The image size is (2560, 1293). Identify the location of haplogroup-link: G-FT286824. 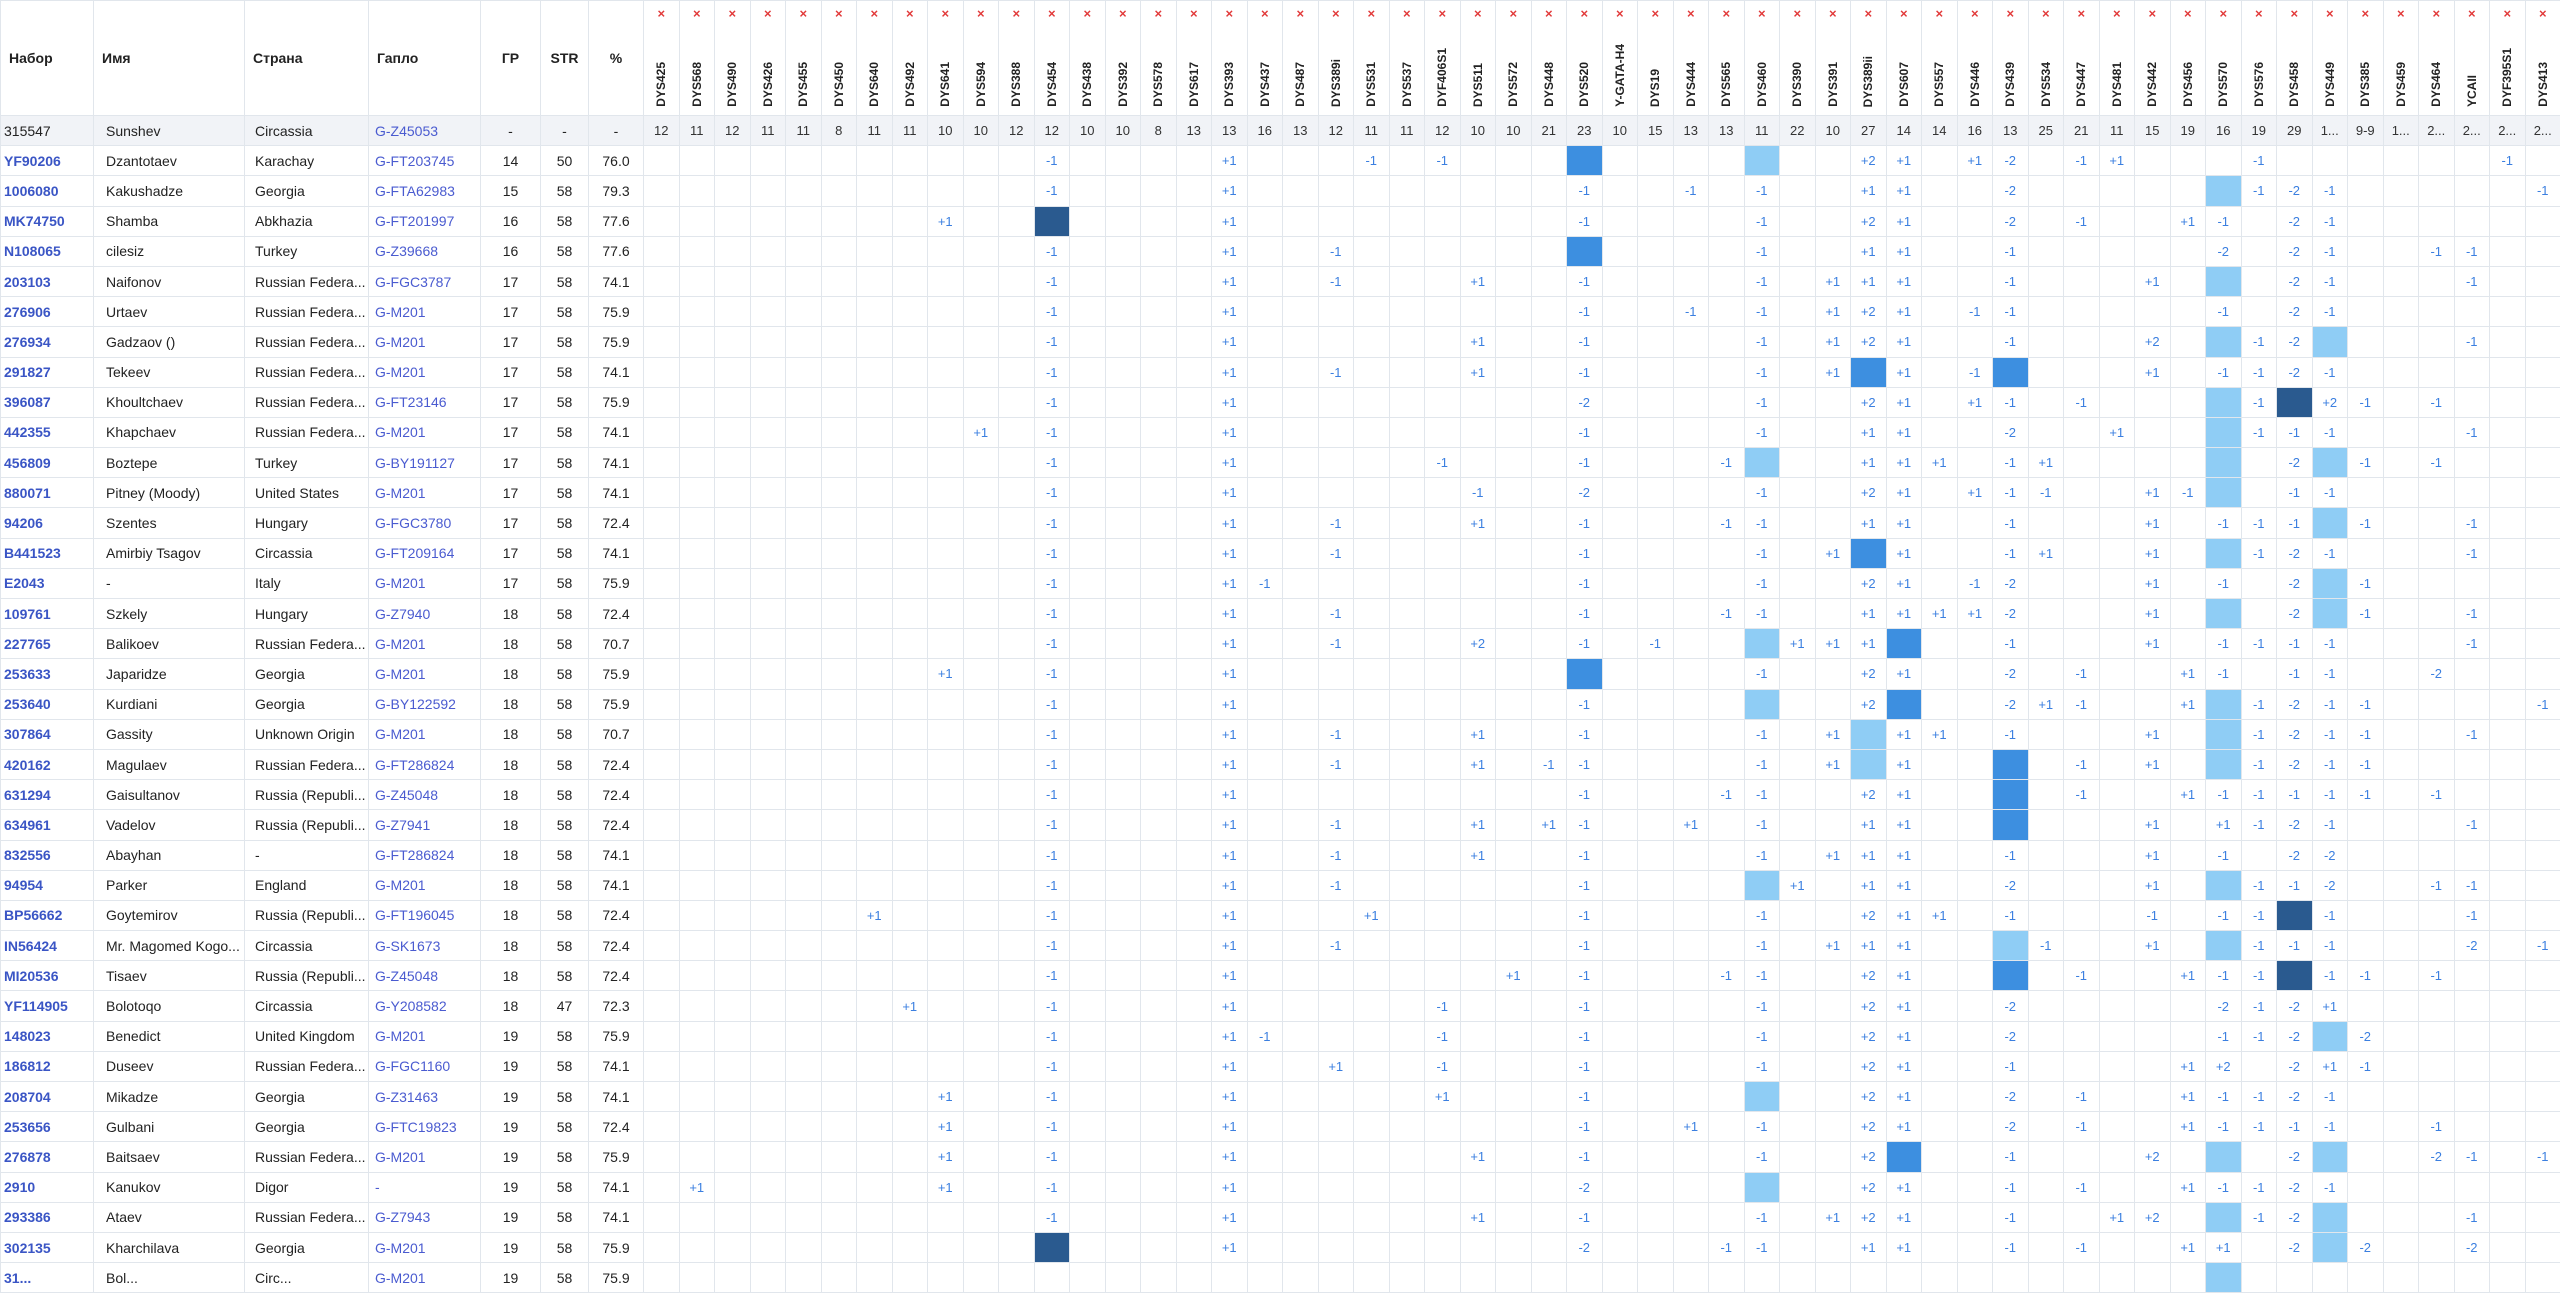
(425, 764).